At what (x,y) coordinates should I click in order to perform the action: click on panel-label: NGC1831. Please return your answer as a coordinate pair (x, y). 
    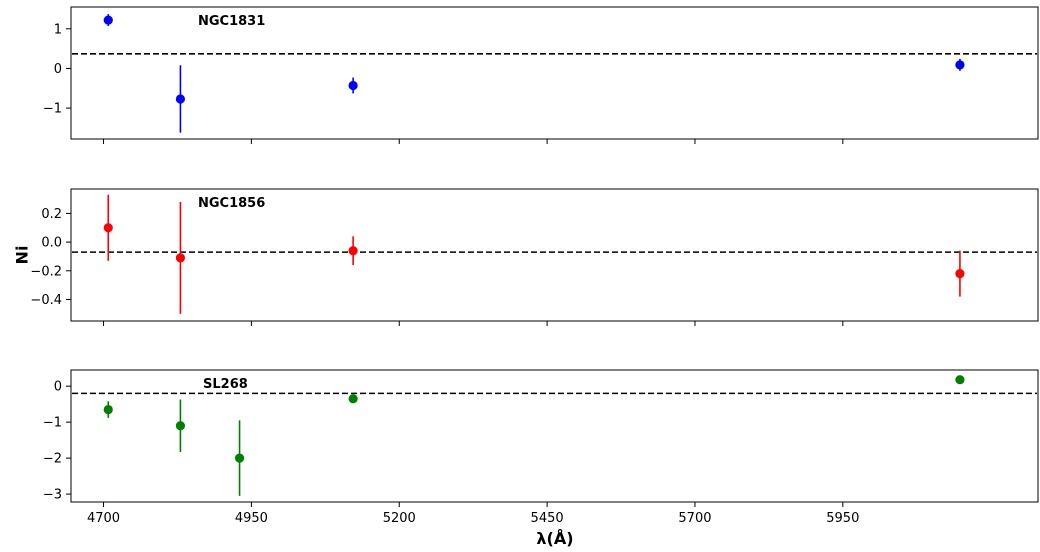
    Looking at the image, I should click on (231, 21).